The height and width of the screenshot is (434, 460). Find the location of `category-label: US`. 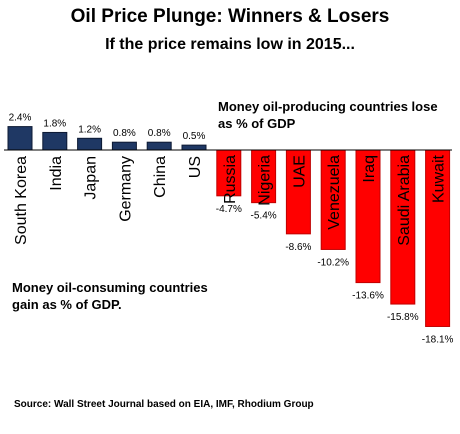

category-label: US is located at coordinates (195, 167).